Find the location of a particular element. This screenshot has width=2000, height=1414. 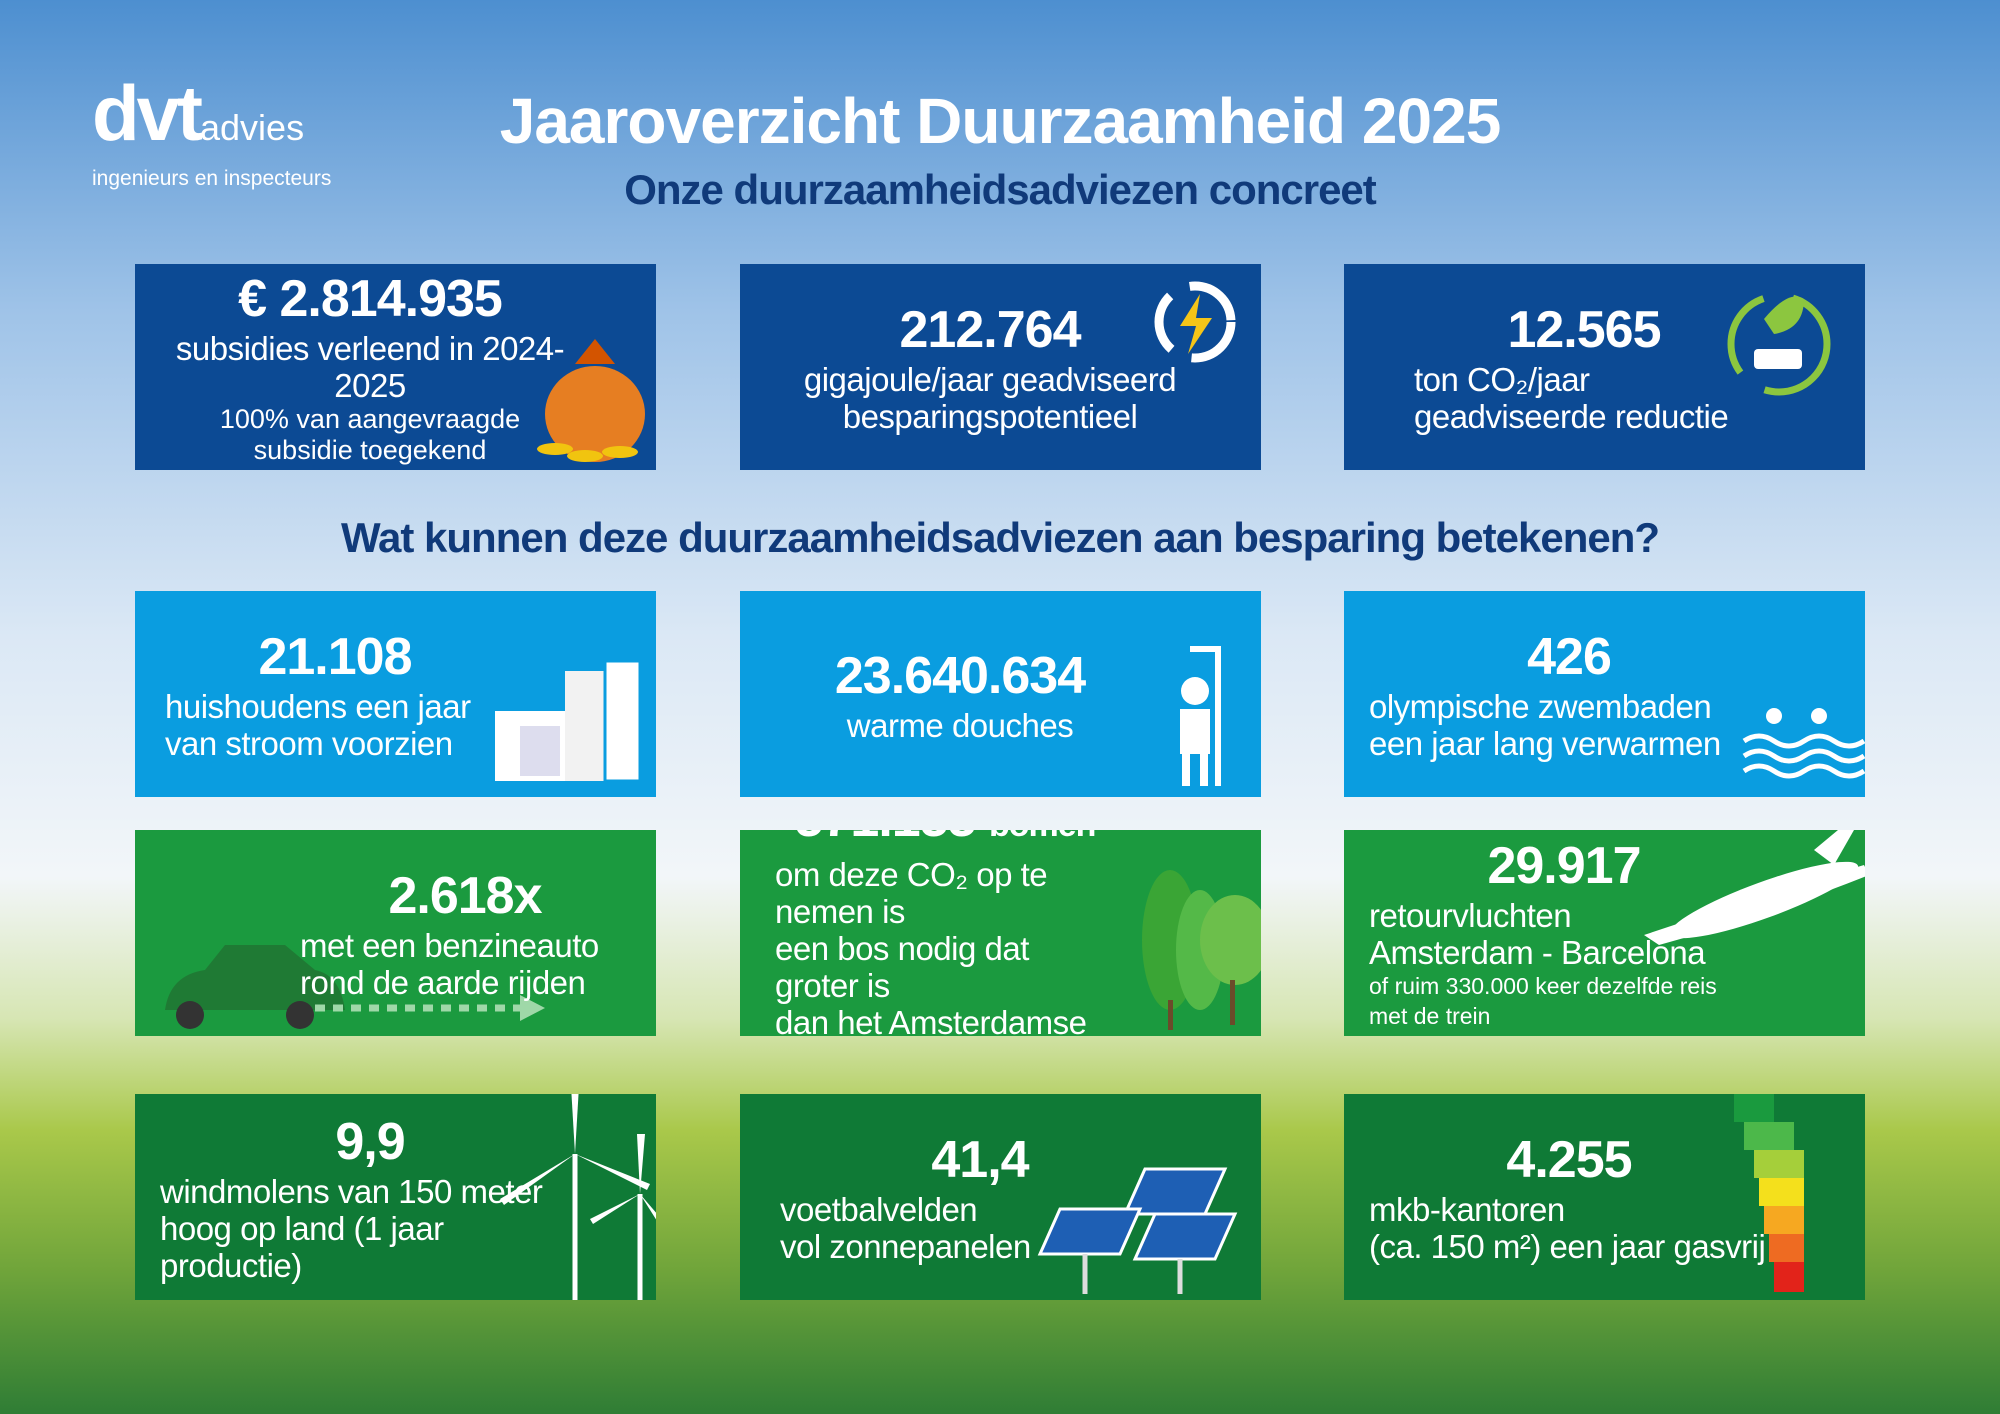

card-text: 23.640.634 warme douches is located at coordinates (960, 694).